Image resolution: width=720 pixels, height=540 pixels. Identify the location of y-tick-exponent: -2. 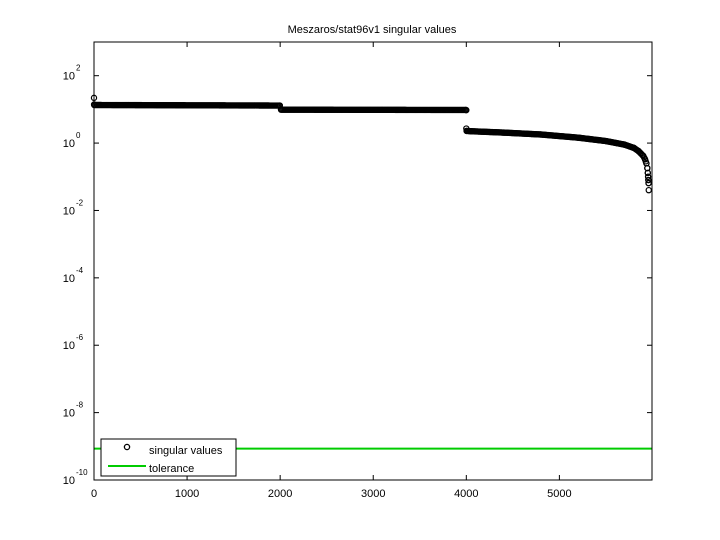
(80, 202).